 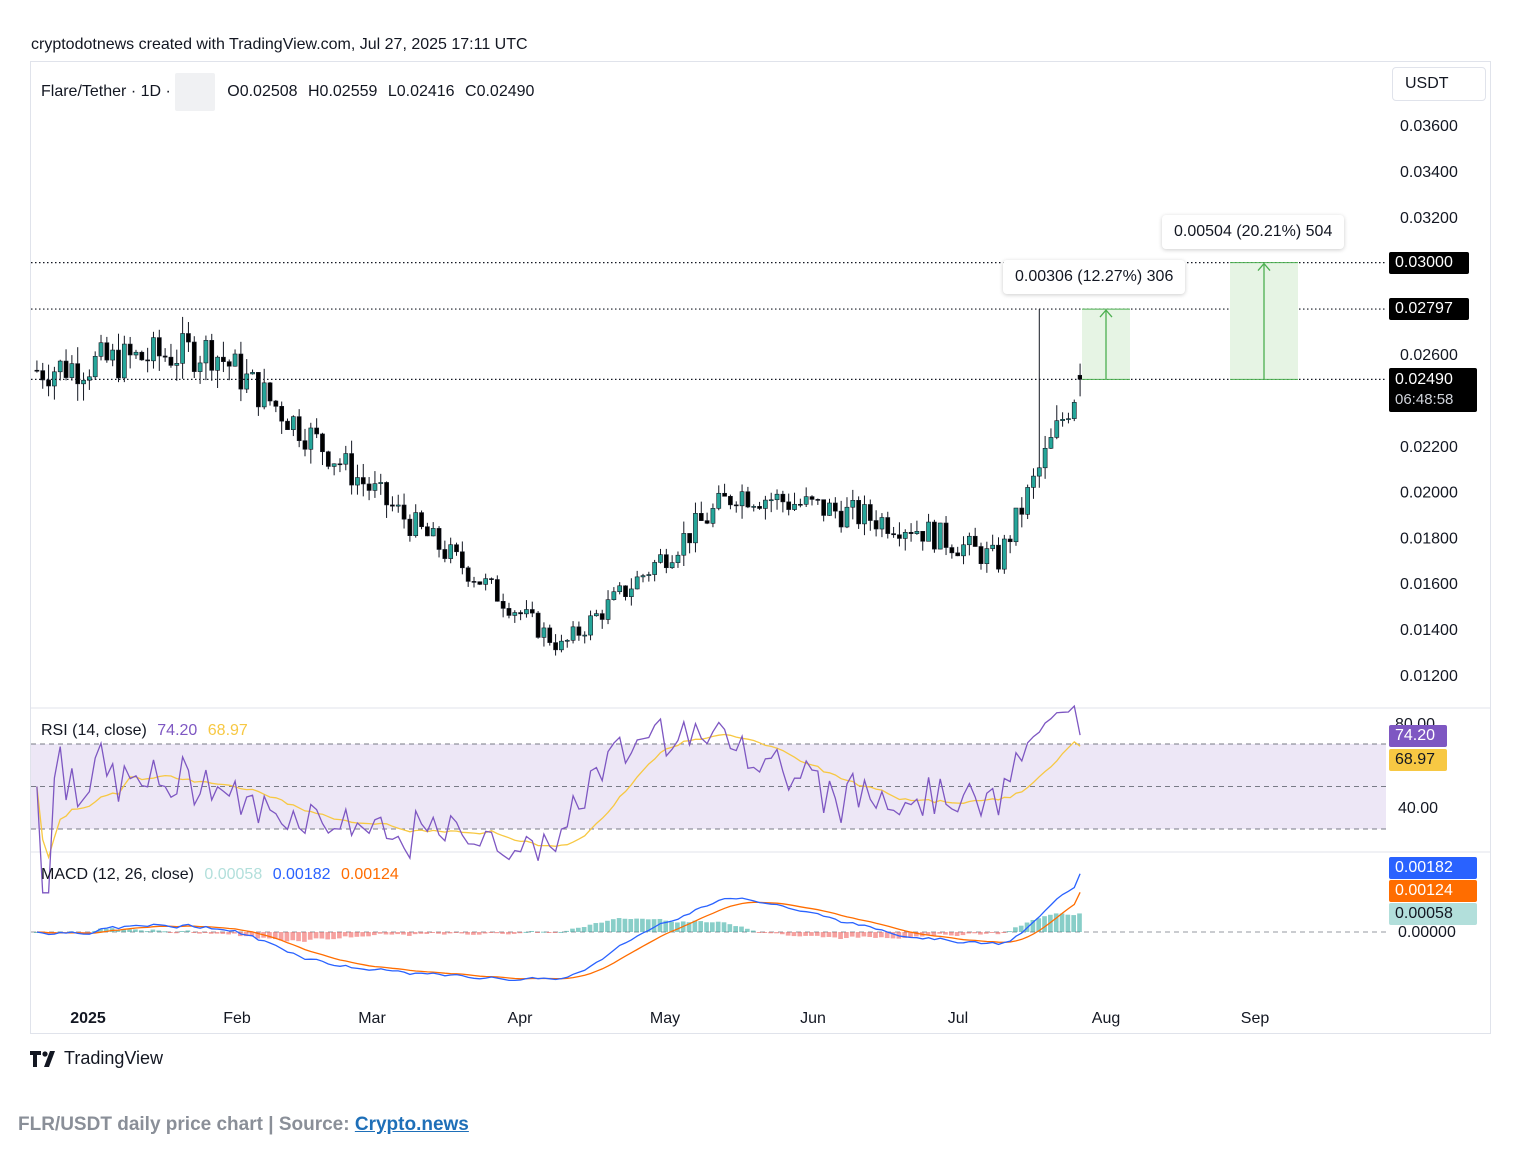 I want to click on price-tick-label: 0.01400, so click(x=1429, y=630).